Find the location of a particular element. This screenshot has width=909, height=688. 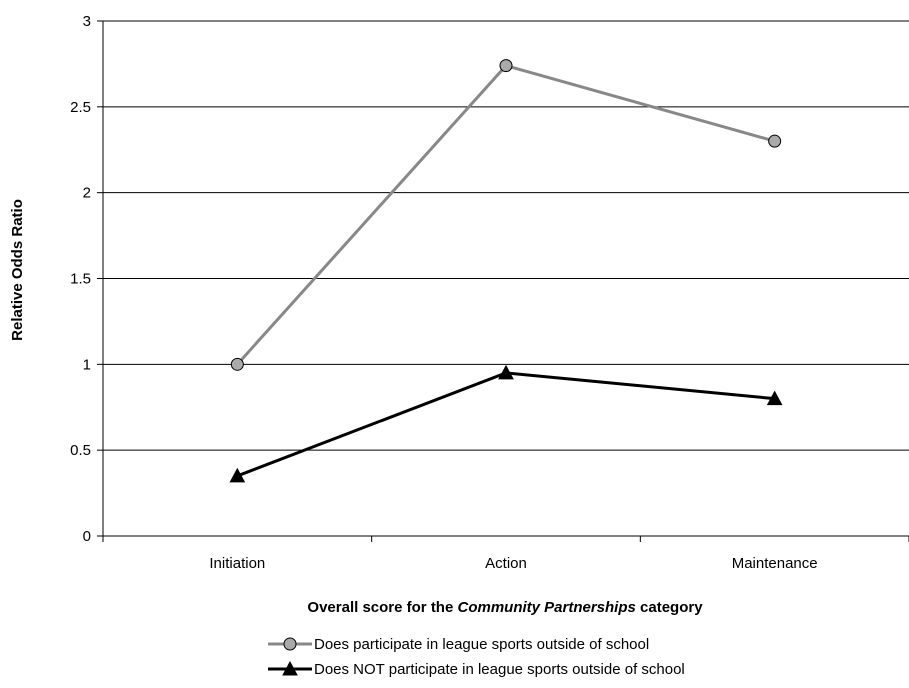

y-tick-label: 0 is located at coordinates (87, 536).